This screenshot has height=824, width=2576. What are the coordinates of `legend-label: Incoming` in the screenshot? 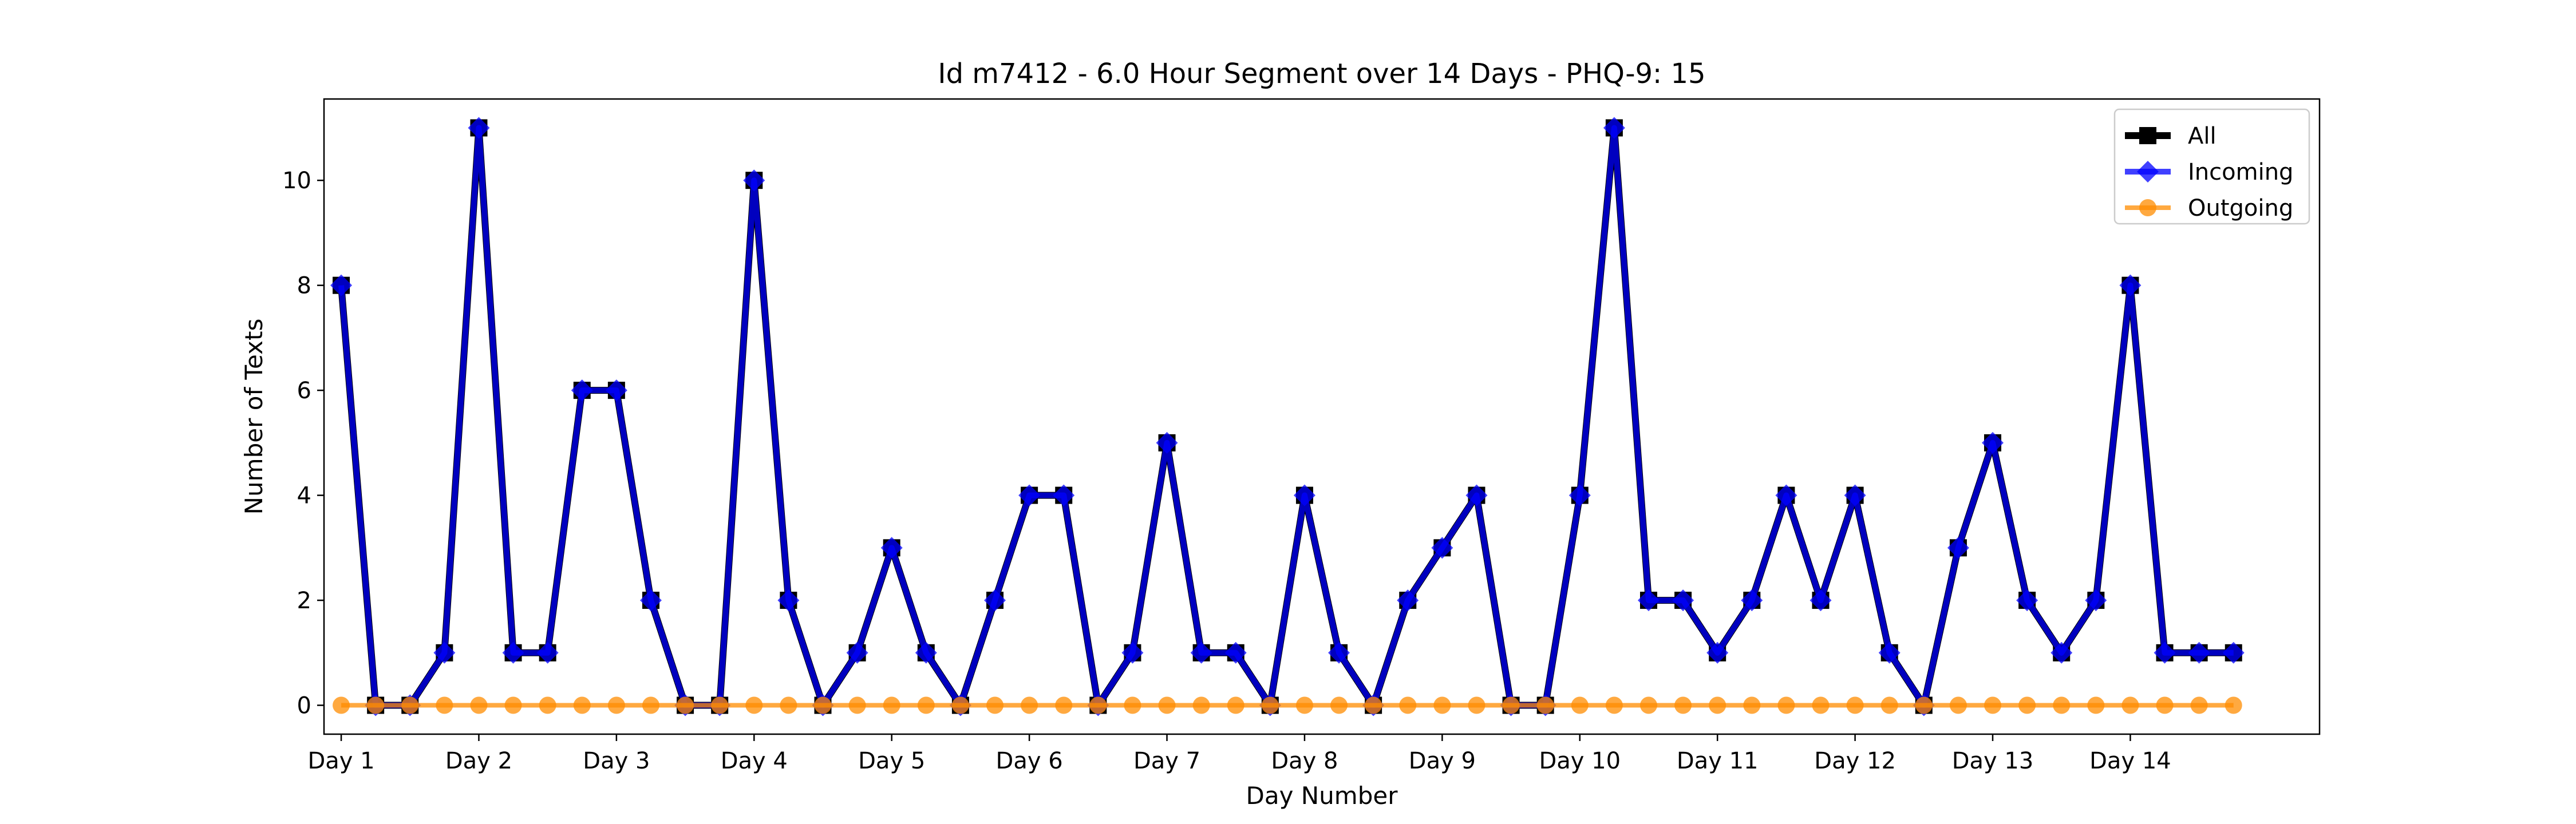 It's located at (2240, 172).